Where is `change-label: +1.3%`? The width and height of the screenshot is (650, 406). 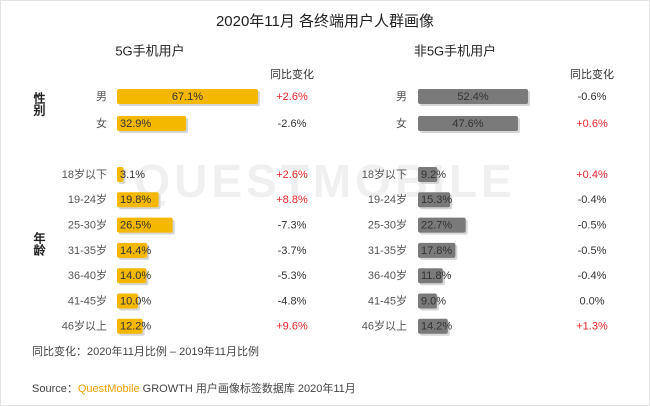 change-label: +1.3% is located at coordinates (592, 327).